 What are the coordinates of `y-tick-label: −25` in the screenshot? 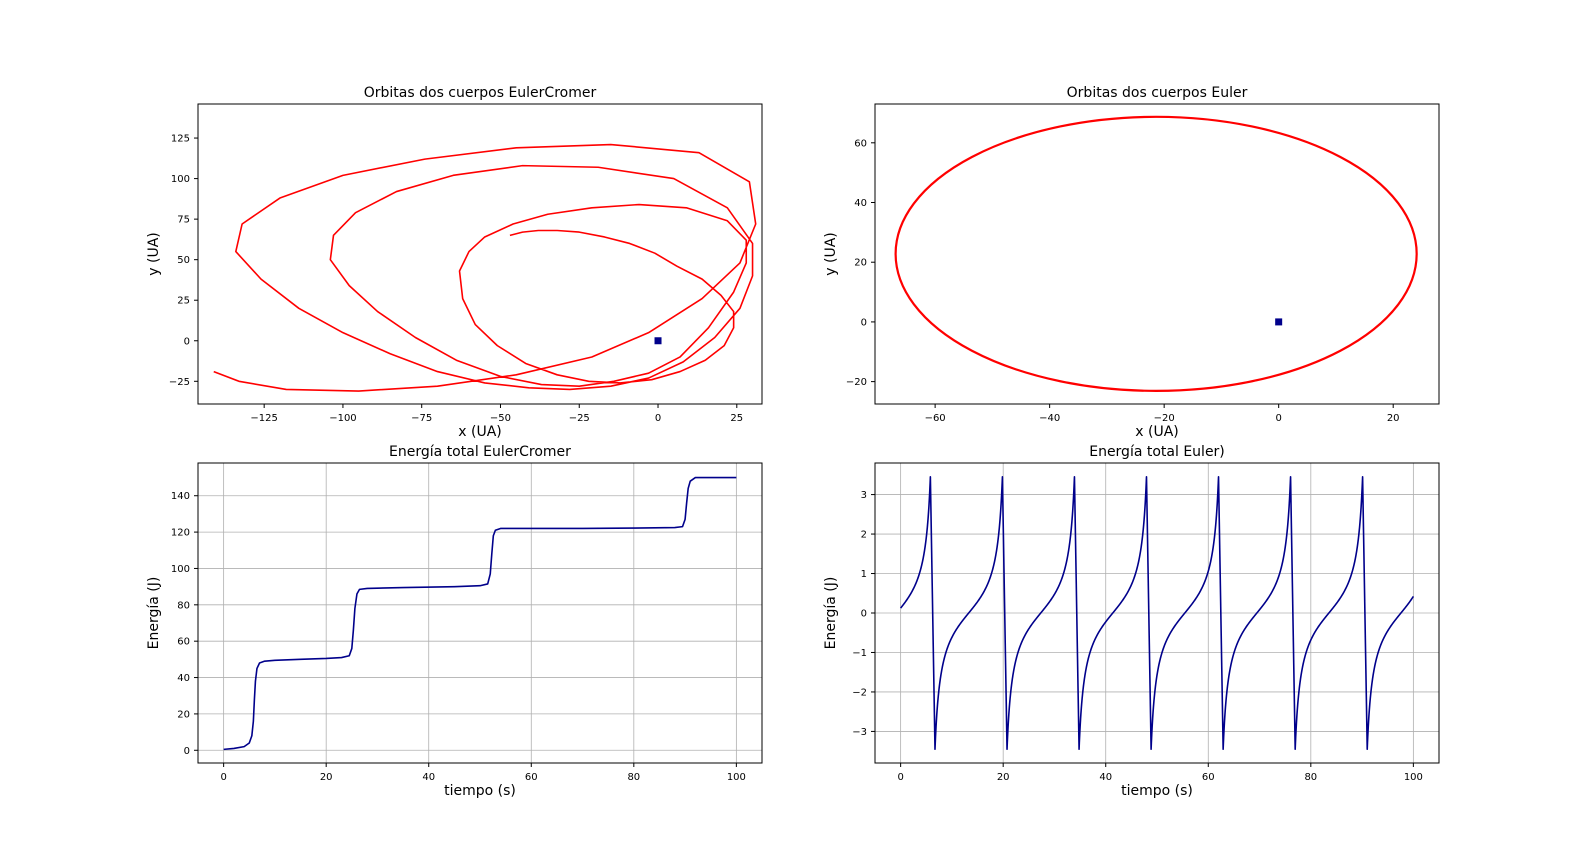 It's located at (179, 382).